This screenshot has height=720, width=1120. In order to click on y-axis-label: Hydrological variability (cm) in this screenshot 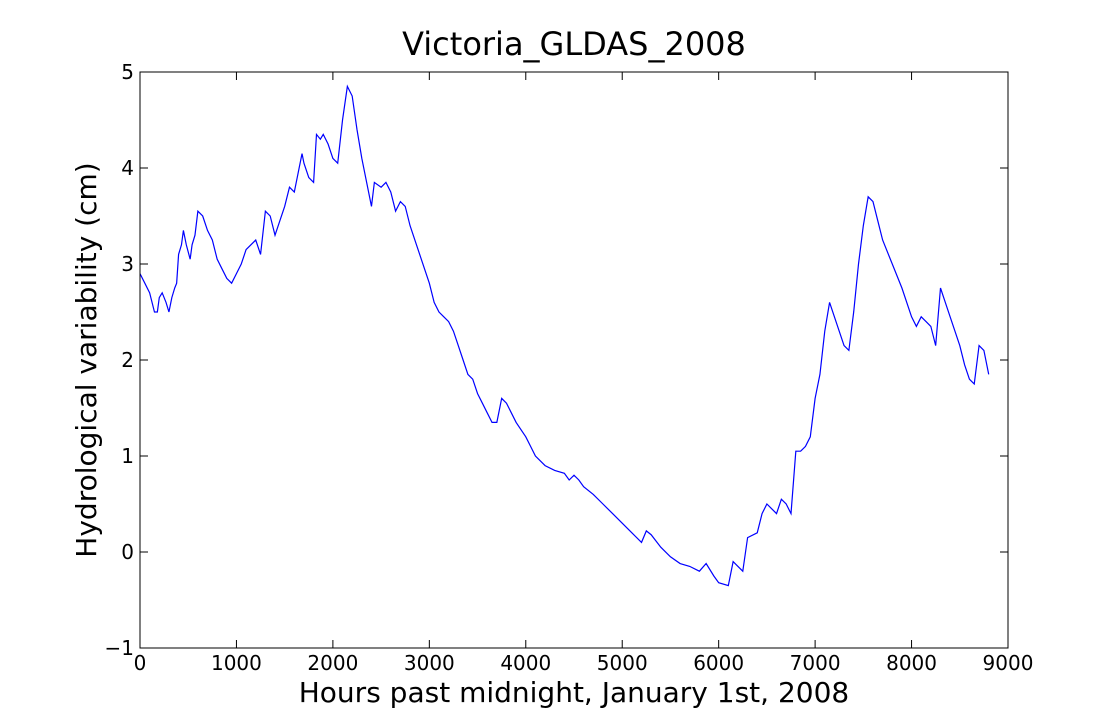, I will do `click(86, 359)`.